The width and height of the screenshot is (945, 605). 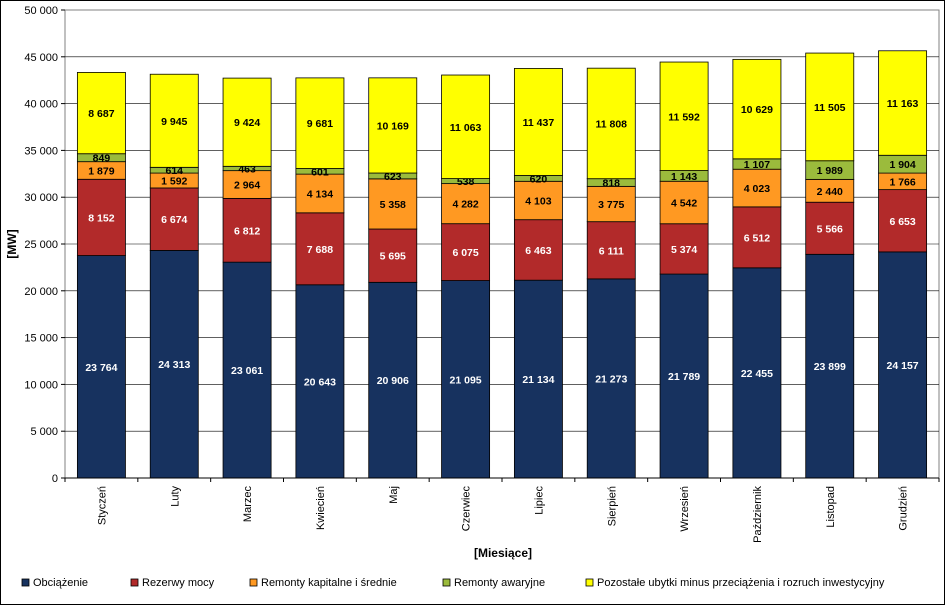 I want to click on data-label: 1 766, so click(x=902, y=182).